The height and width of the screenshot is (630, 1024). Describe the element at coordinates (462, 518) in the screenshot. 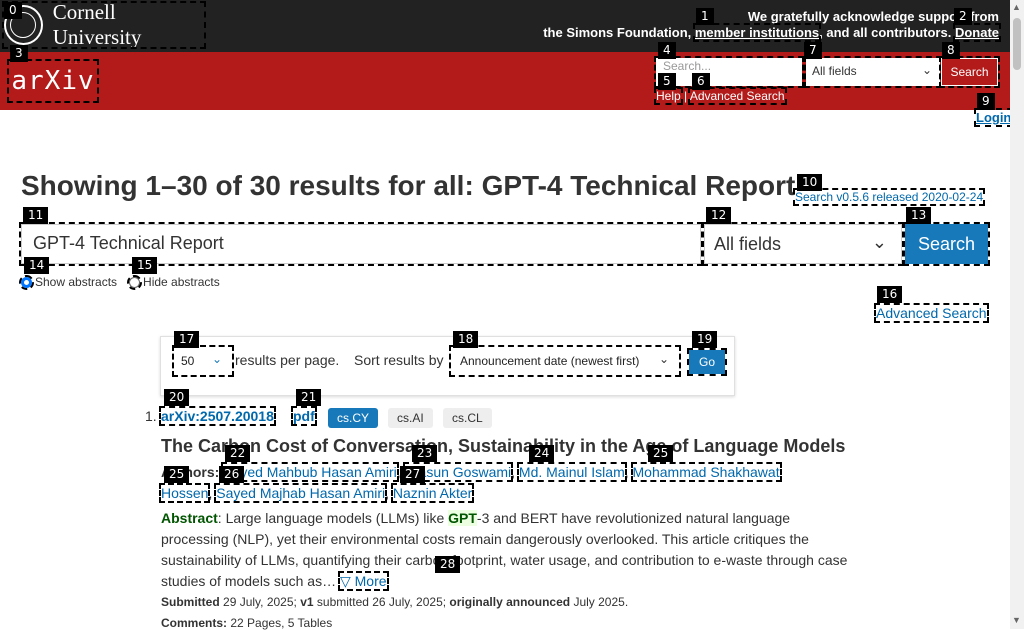

I see `abstract-highlight: GPT` at that location.